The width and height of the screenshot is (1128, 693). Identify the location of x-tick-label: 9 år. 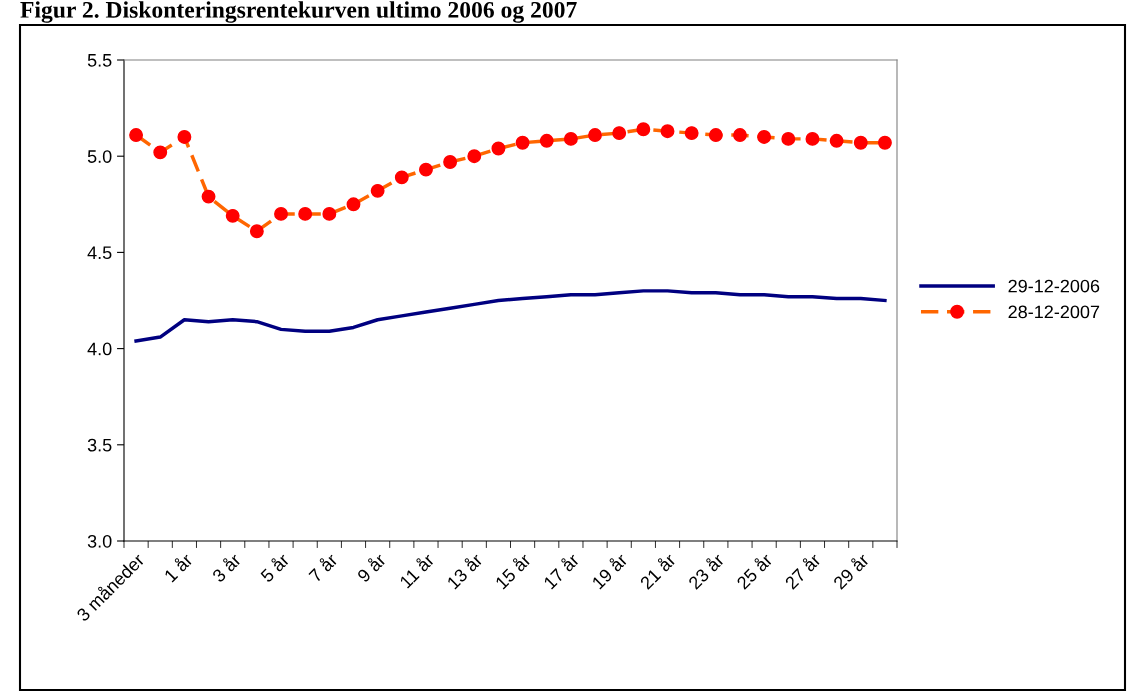
(371, 567).